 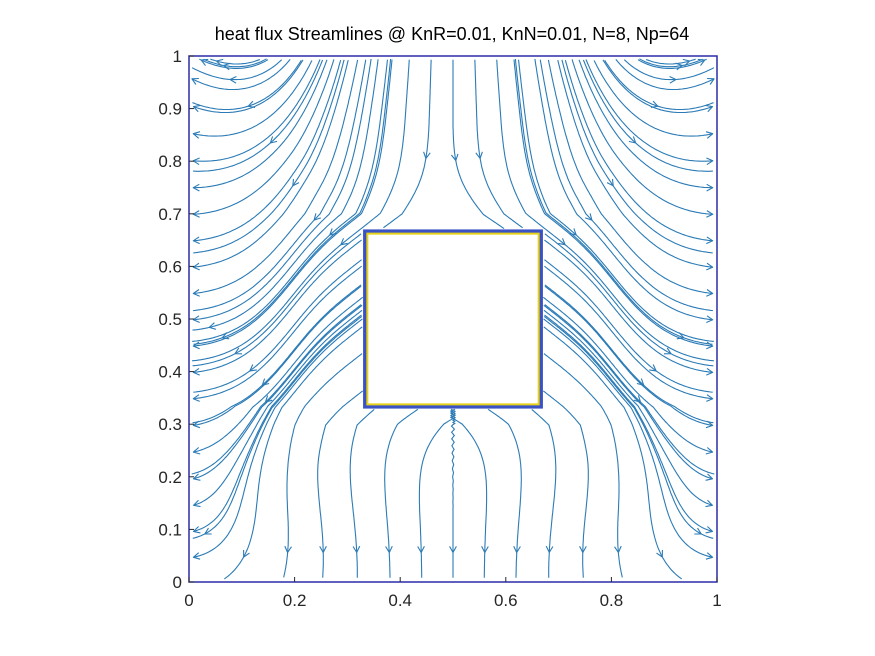 What do you see at coordinates (170, 161) in the screenshot?
I see `y-tick-label: 0.8` at bounding box center [170, 161].